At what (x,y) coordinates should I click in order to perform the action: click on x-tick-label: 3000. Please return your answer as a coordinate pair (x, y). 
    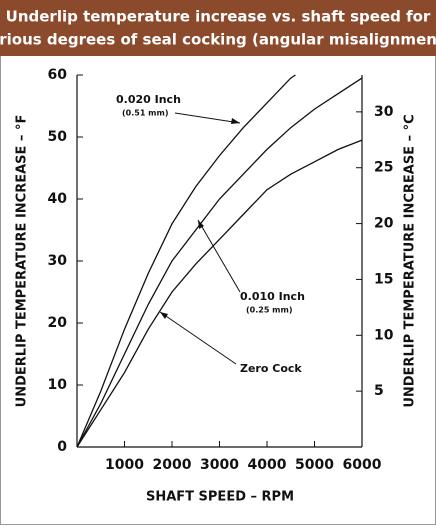
    Looking at the image, I should click on (219, 465).